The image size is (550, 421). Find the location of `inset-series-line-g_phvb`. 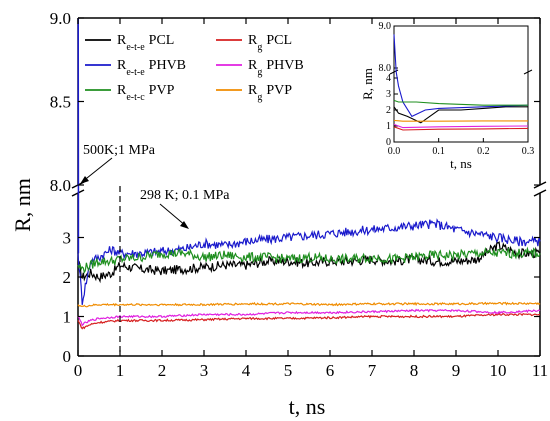

inset-series-line-g_phvb is located at coordinates (461, 126).